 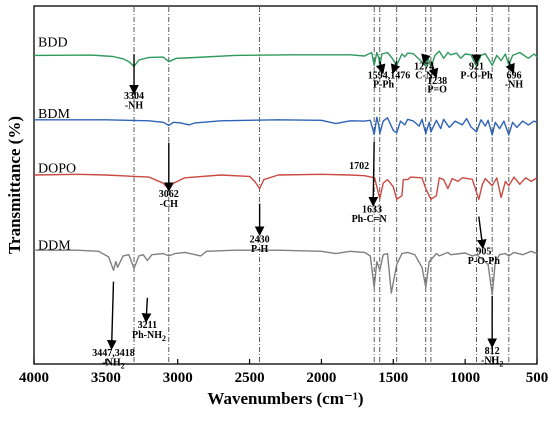 I want to click on annotation-1702: 1702, so click(x=359, y=166).